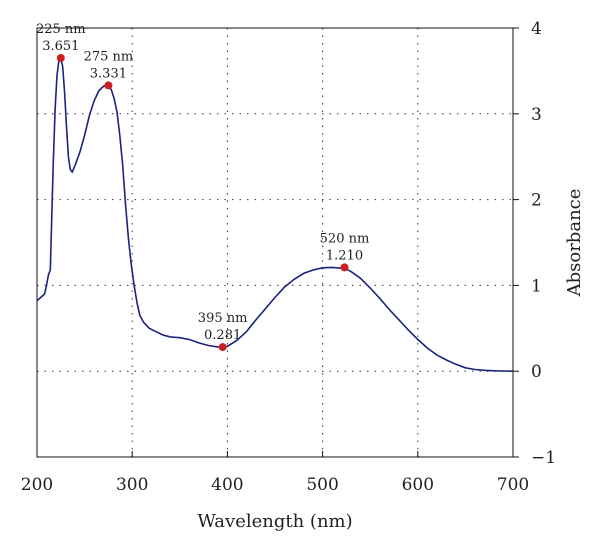 The image size is (600, 550). I want to click on peak-value-label-2: 0.281, so click(222, 335).